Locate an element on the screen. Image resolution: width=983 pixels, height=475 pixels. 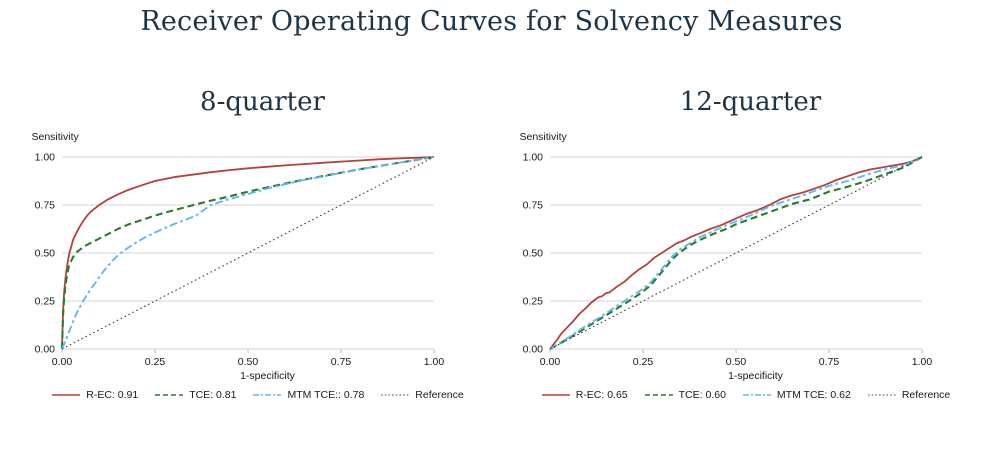
chart-title-8-quarter: 8-quarter is located at coordinates (262, 102).